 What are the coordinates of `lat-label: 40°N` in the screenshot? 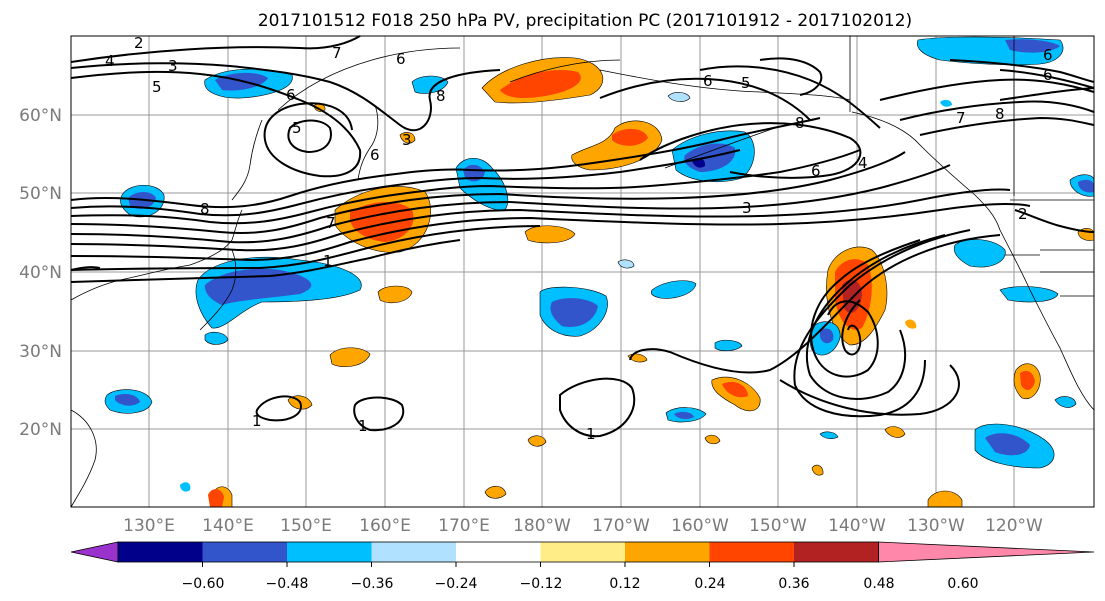 It's located at (40, 273).